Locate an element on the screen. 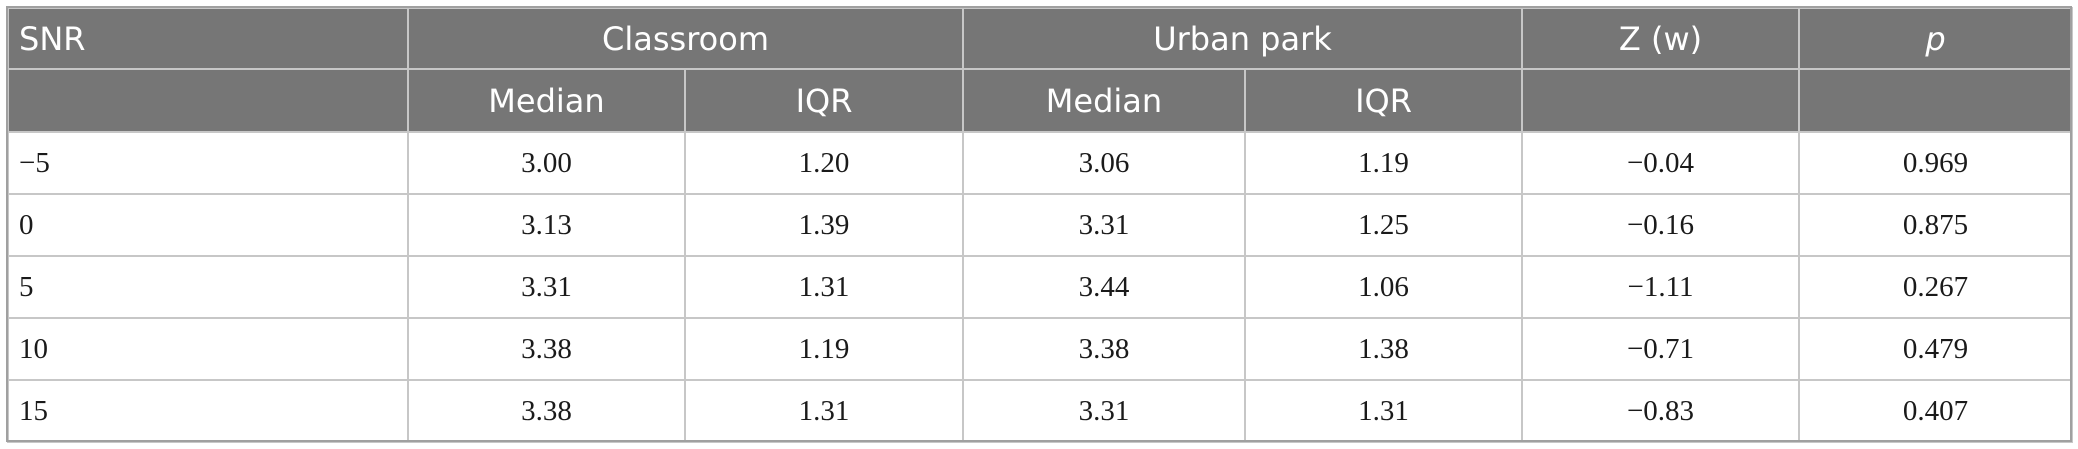 The image size is (2078, 449). table-row: 5 3.31 1.31 3.44 1.06 −1.11 0.267 is located at coordinates (1040, 287).